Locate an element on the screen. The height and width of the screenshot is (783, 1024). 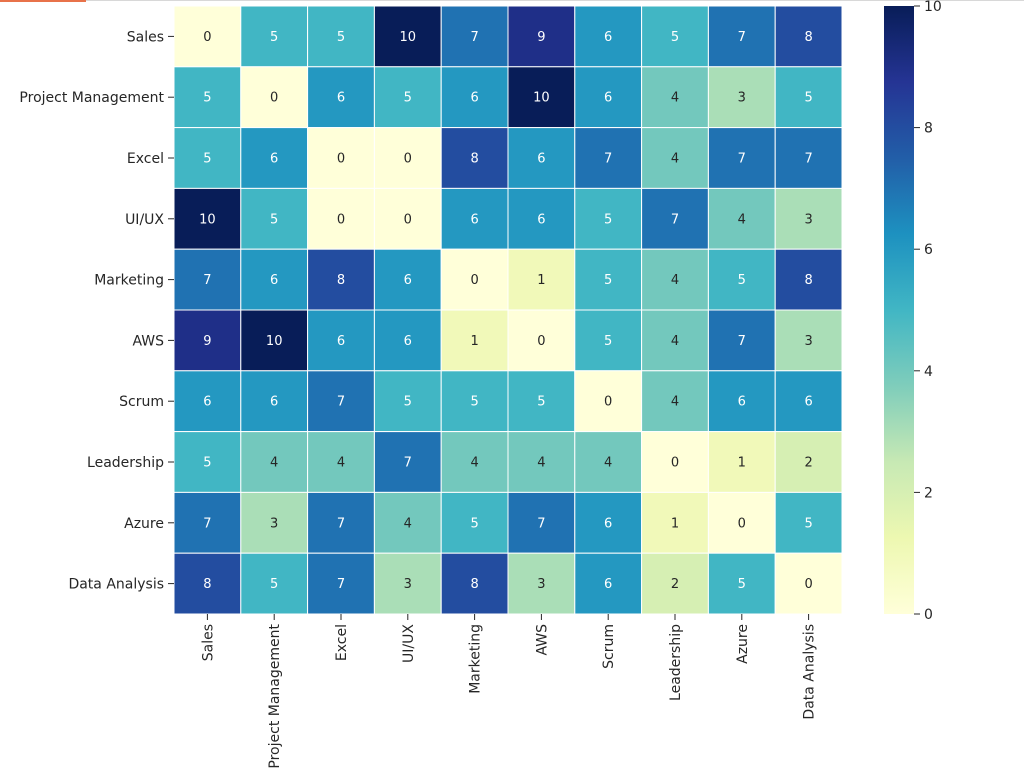
y-tick-label-aws: AWS is located at coordinates (148, 341).